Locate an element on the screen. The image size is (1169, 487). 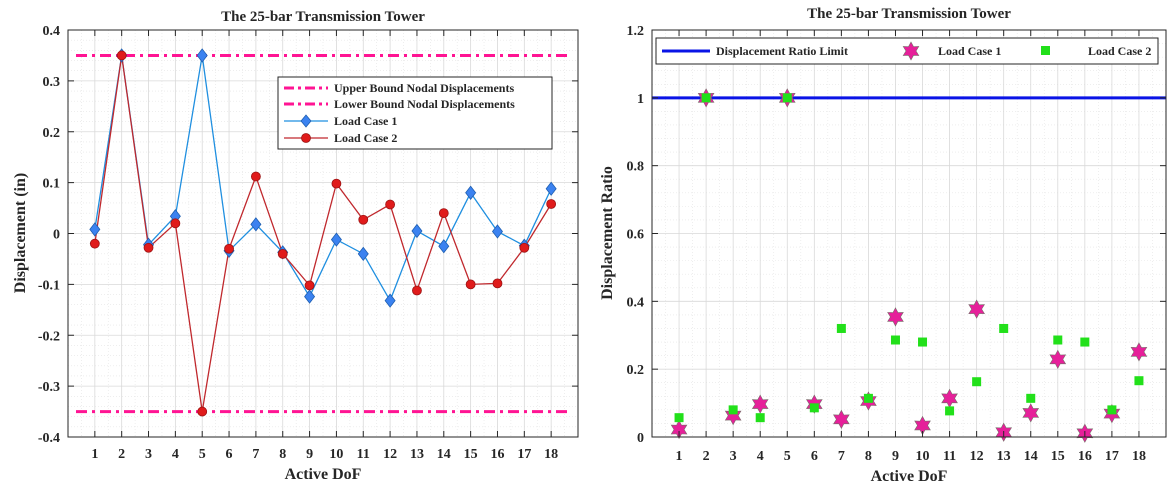
legend-box is located at coordinates (415, 113).